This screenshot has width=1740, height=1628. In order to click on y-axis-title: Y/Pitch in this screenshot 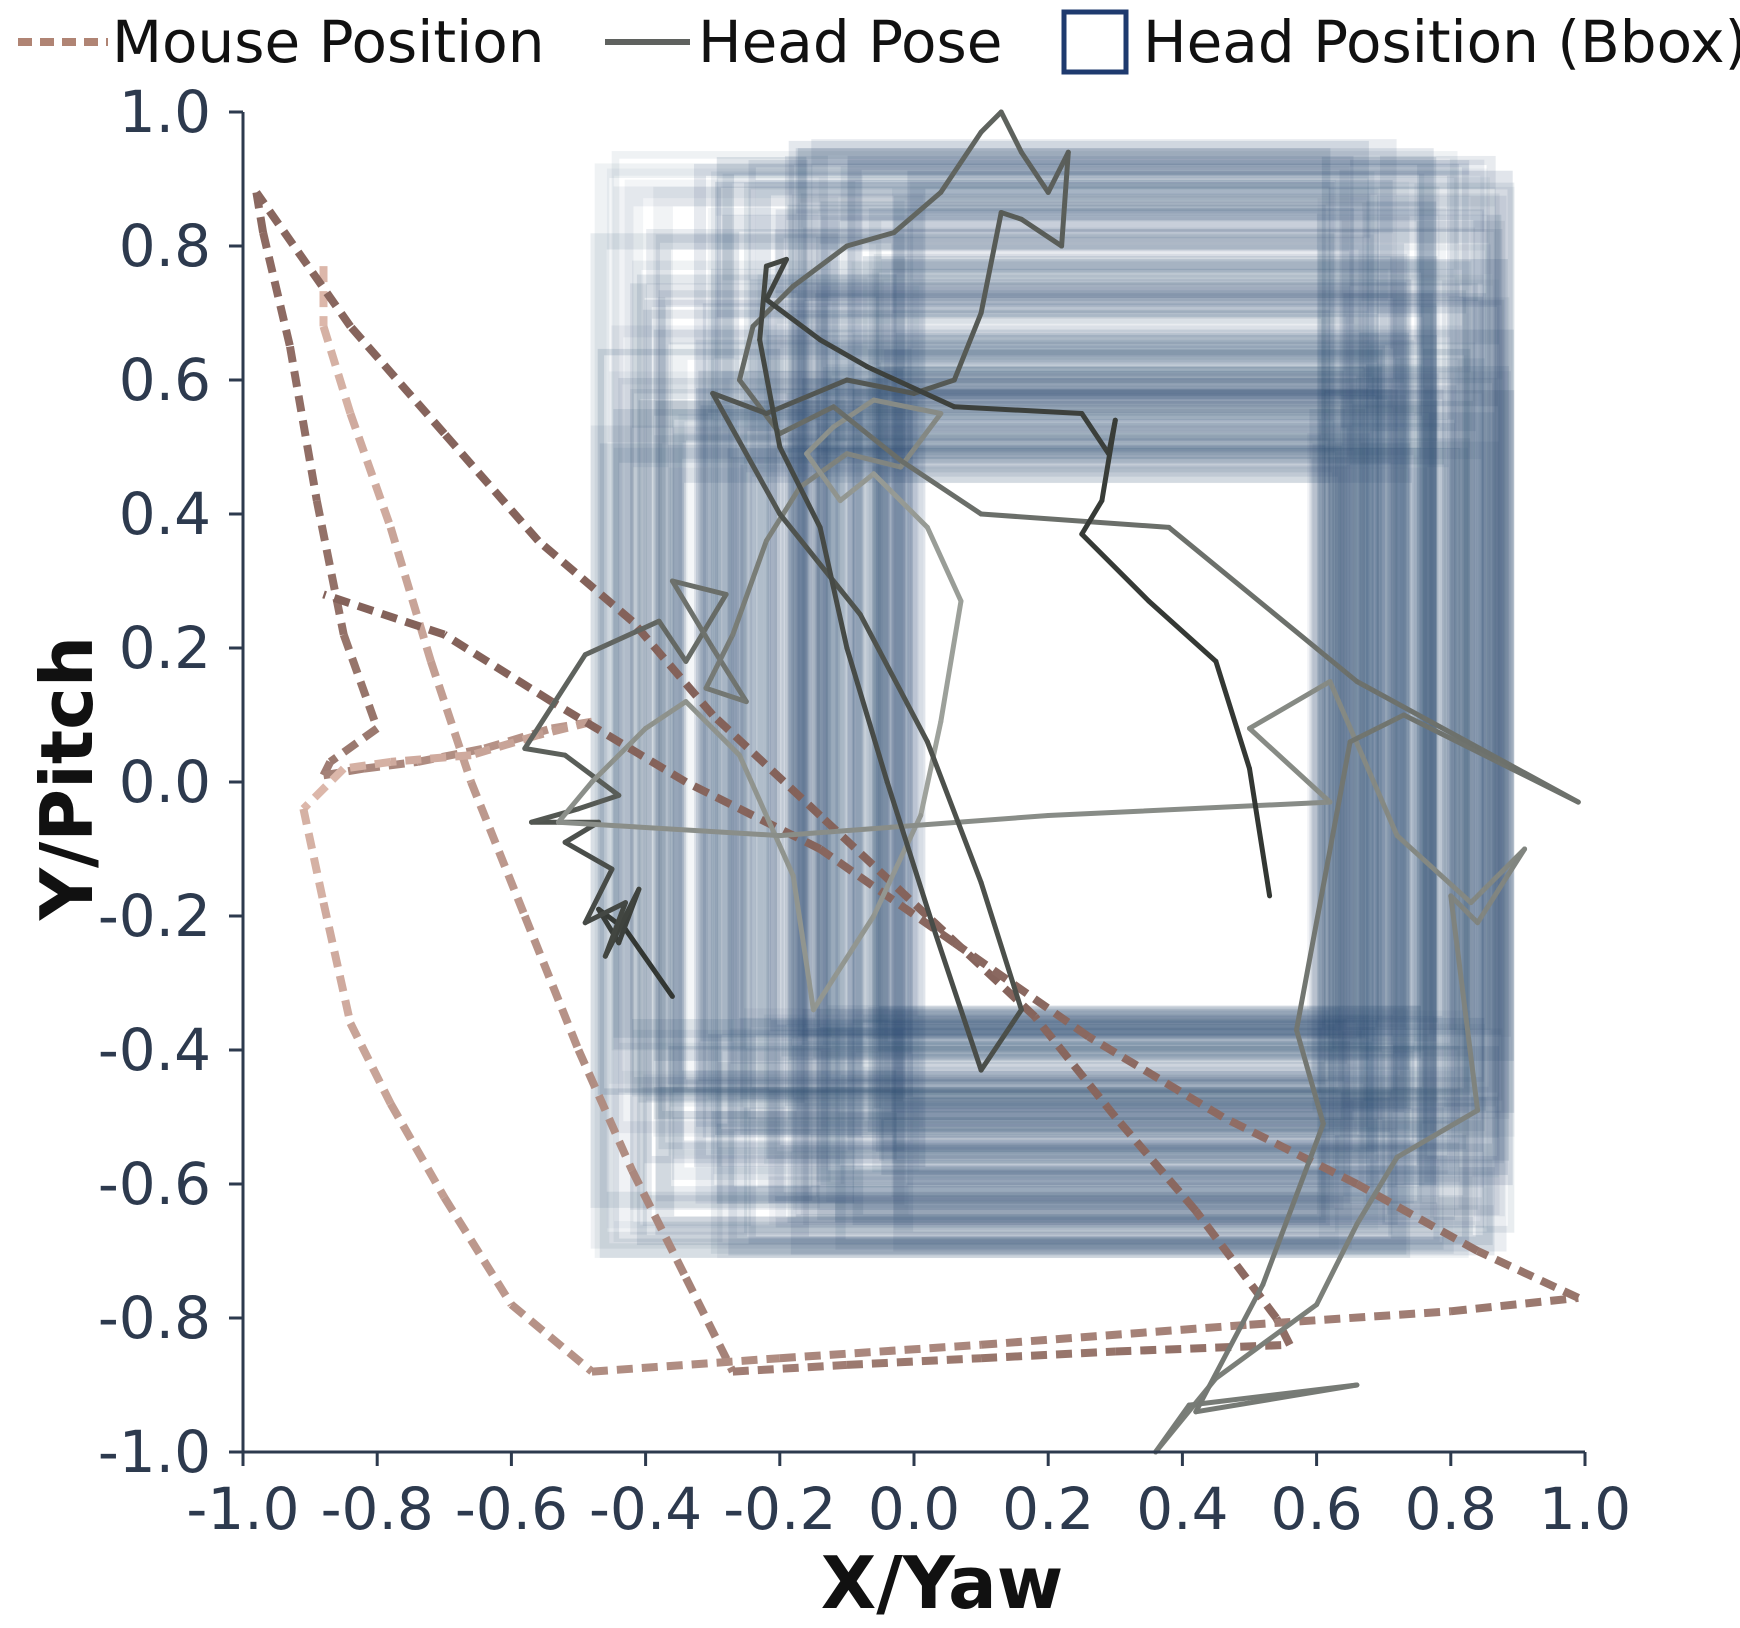, I will do `click(67, 778)`.